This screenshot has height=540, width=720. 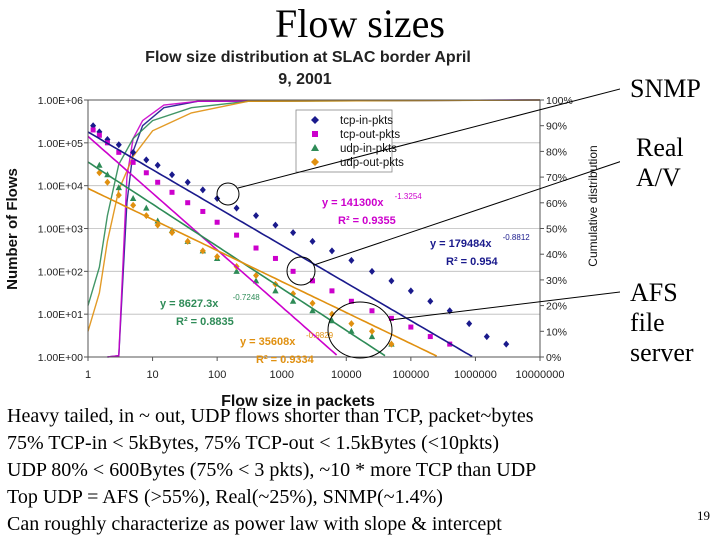 I want to click on y-tick-label: 1.00E+02, so click(x=60, y=272).